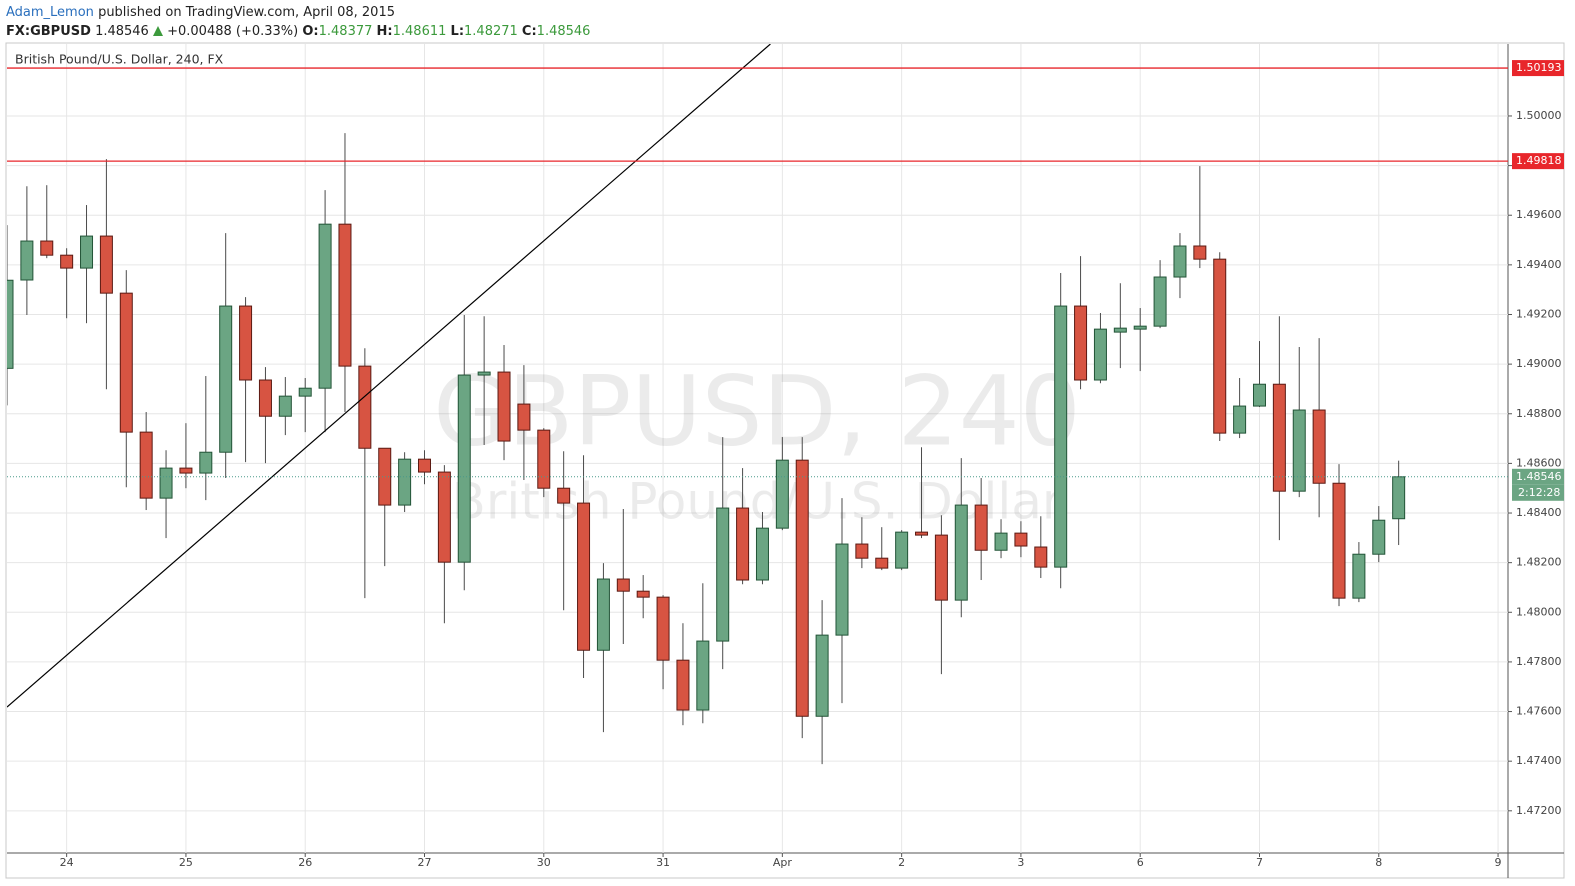  What do you see at coordinates (457, 31) in the screenshot?
I see `ohlc-label: L:` at bounding box center [457, 31].